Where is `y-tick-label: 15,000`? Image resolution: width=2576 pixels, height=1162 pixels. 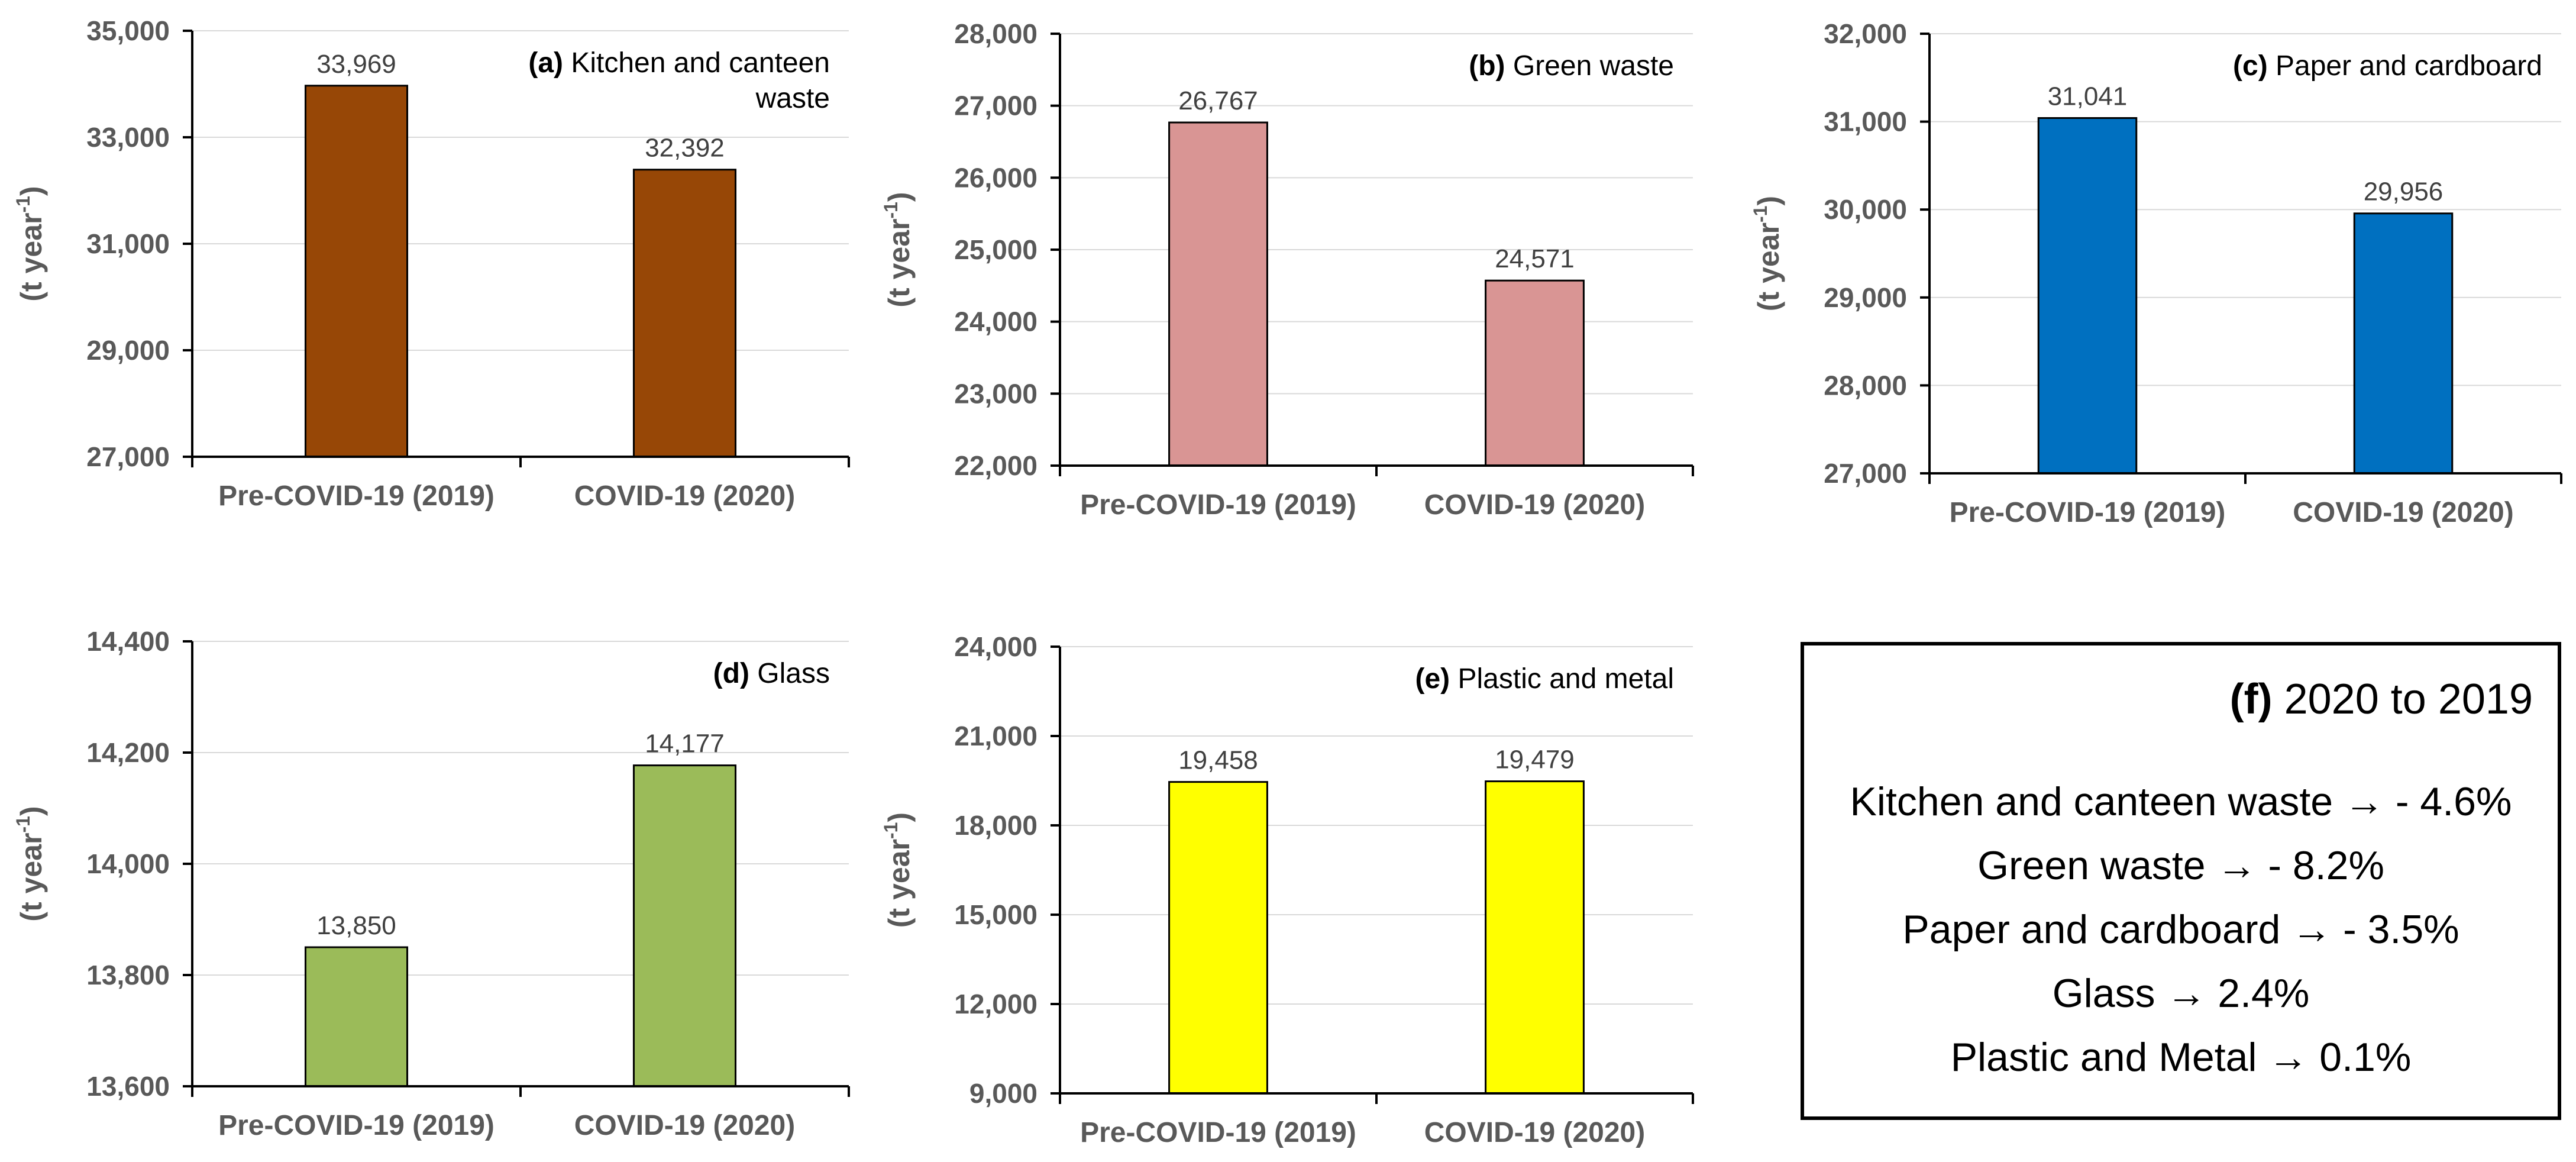 y-tick-label: 15,000 is located at coordinates (995, 914).